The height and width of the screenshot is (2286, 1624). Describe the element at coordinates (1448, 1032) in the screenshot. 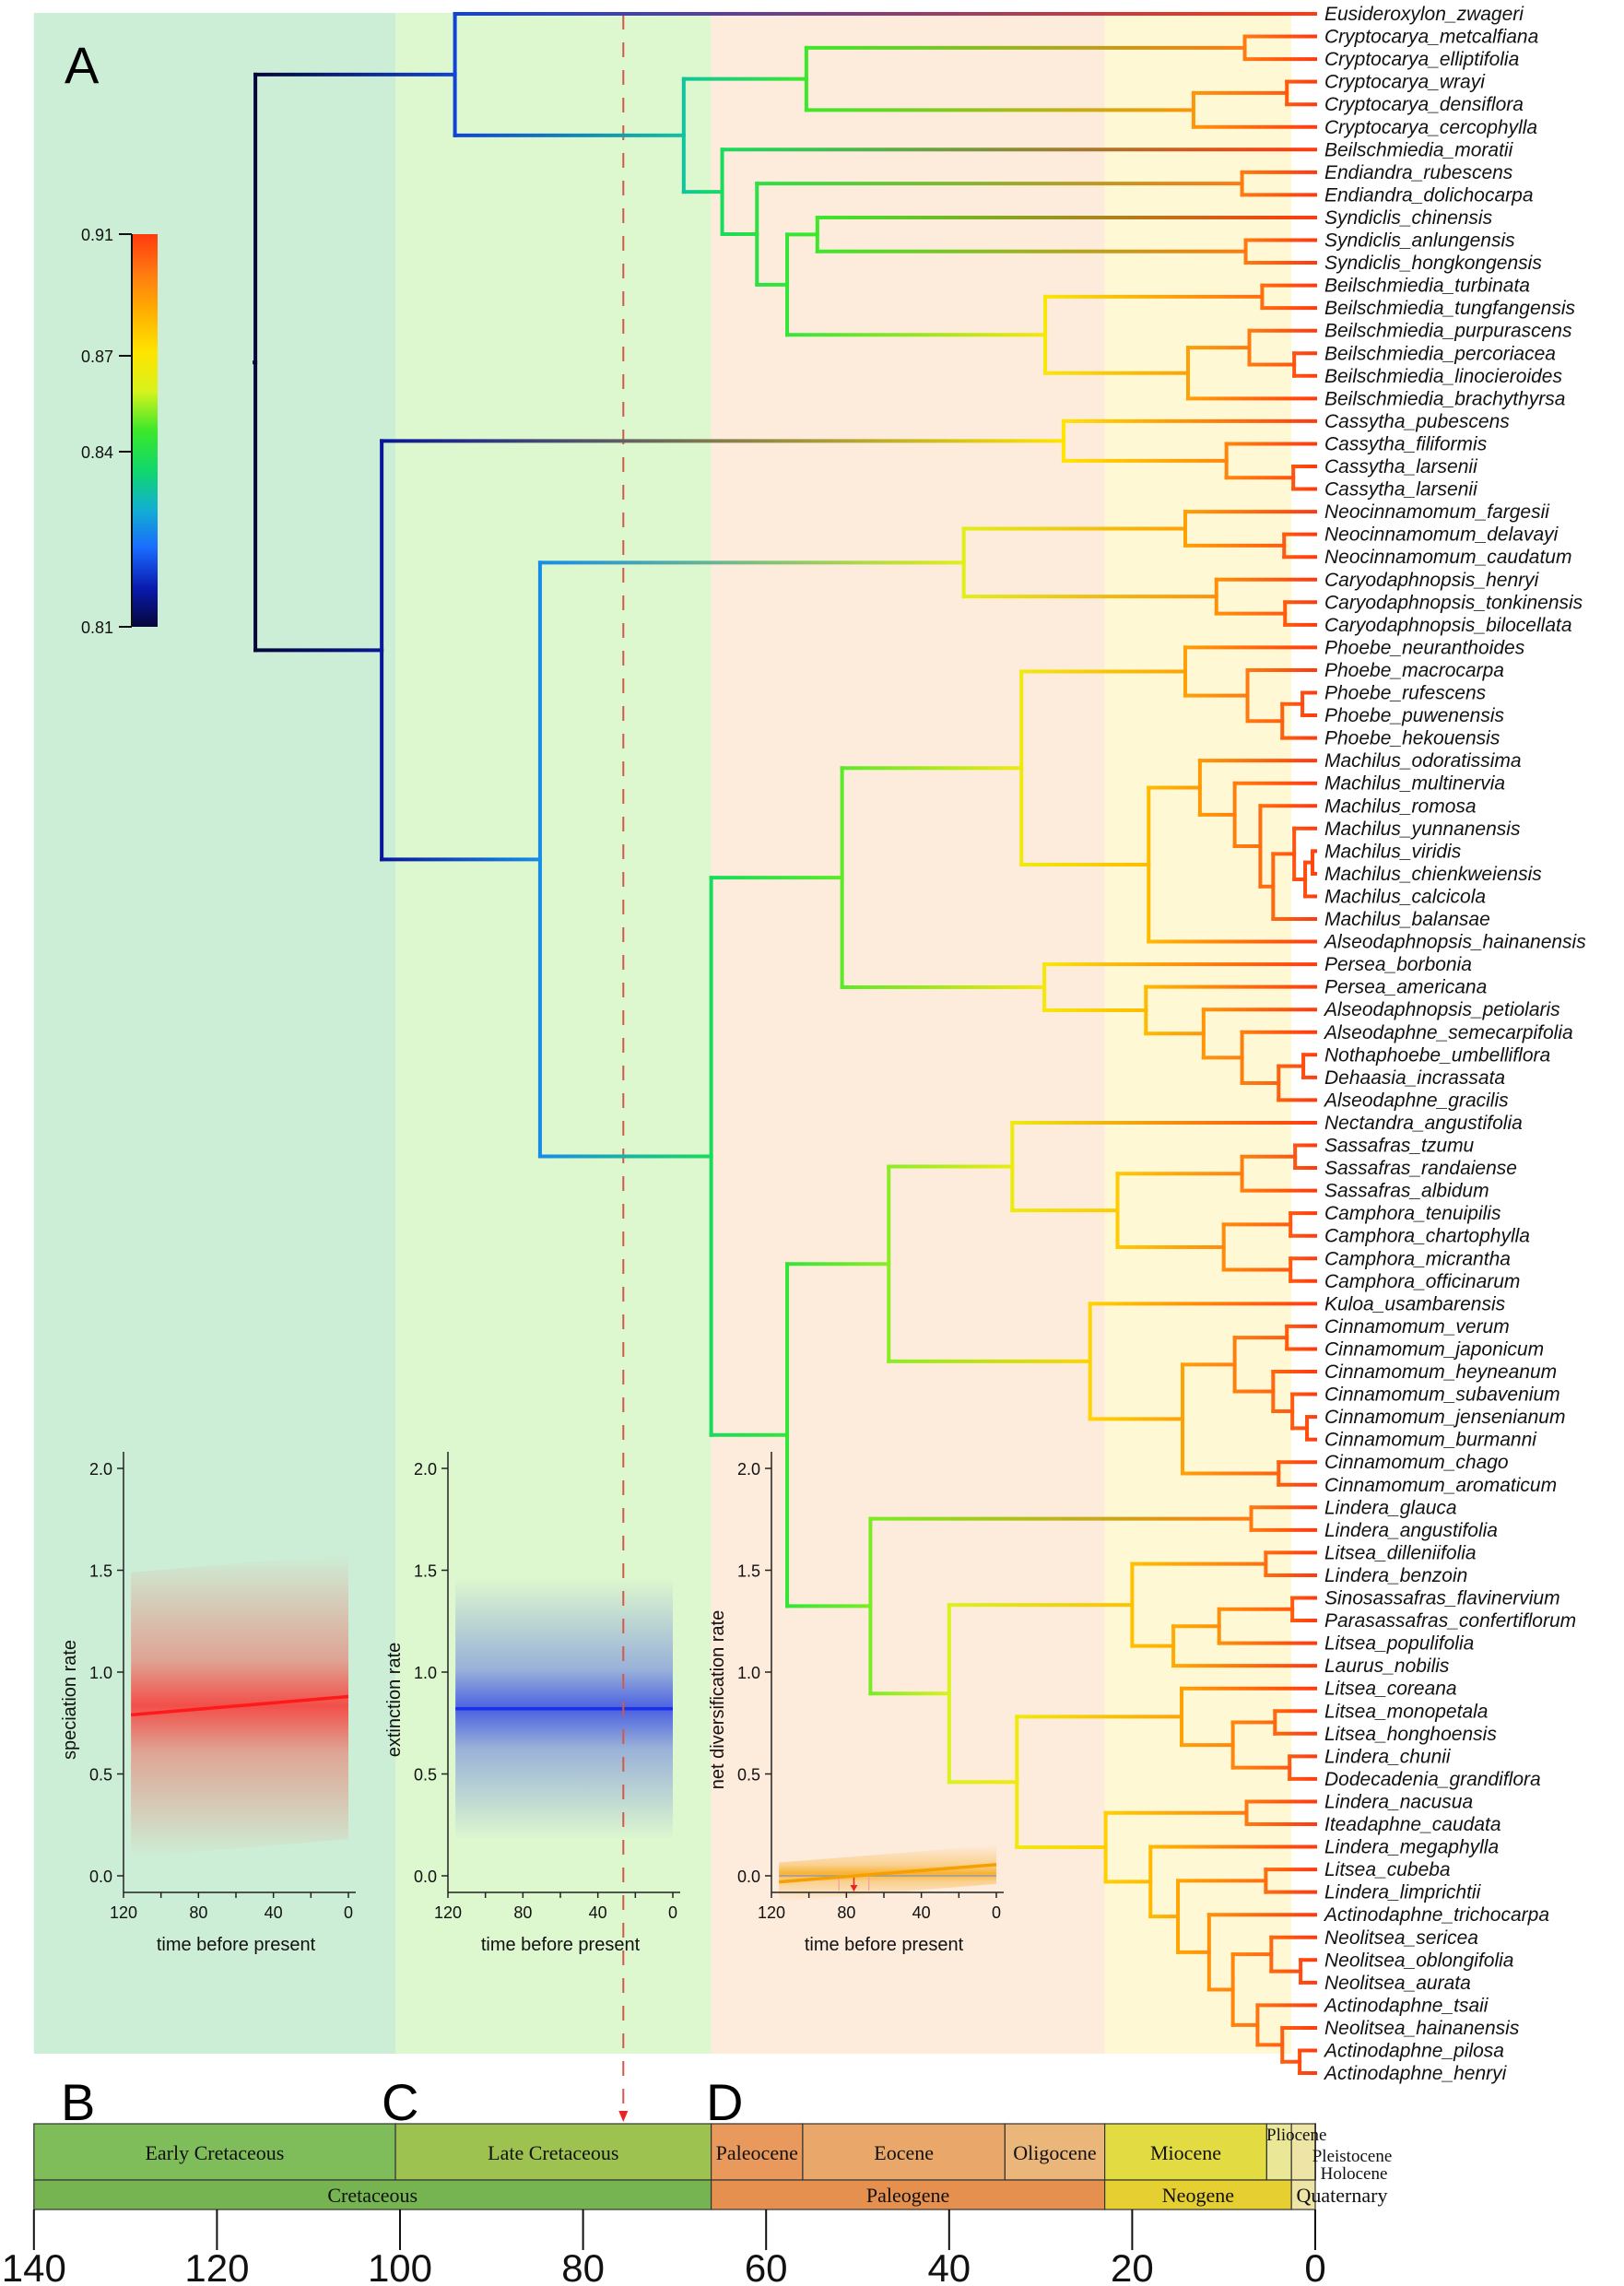

I see `tip-label: Alseodaphne_semecarpifolia` at that location.